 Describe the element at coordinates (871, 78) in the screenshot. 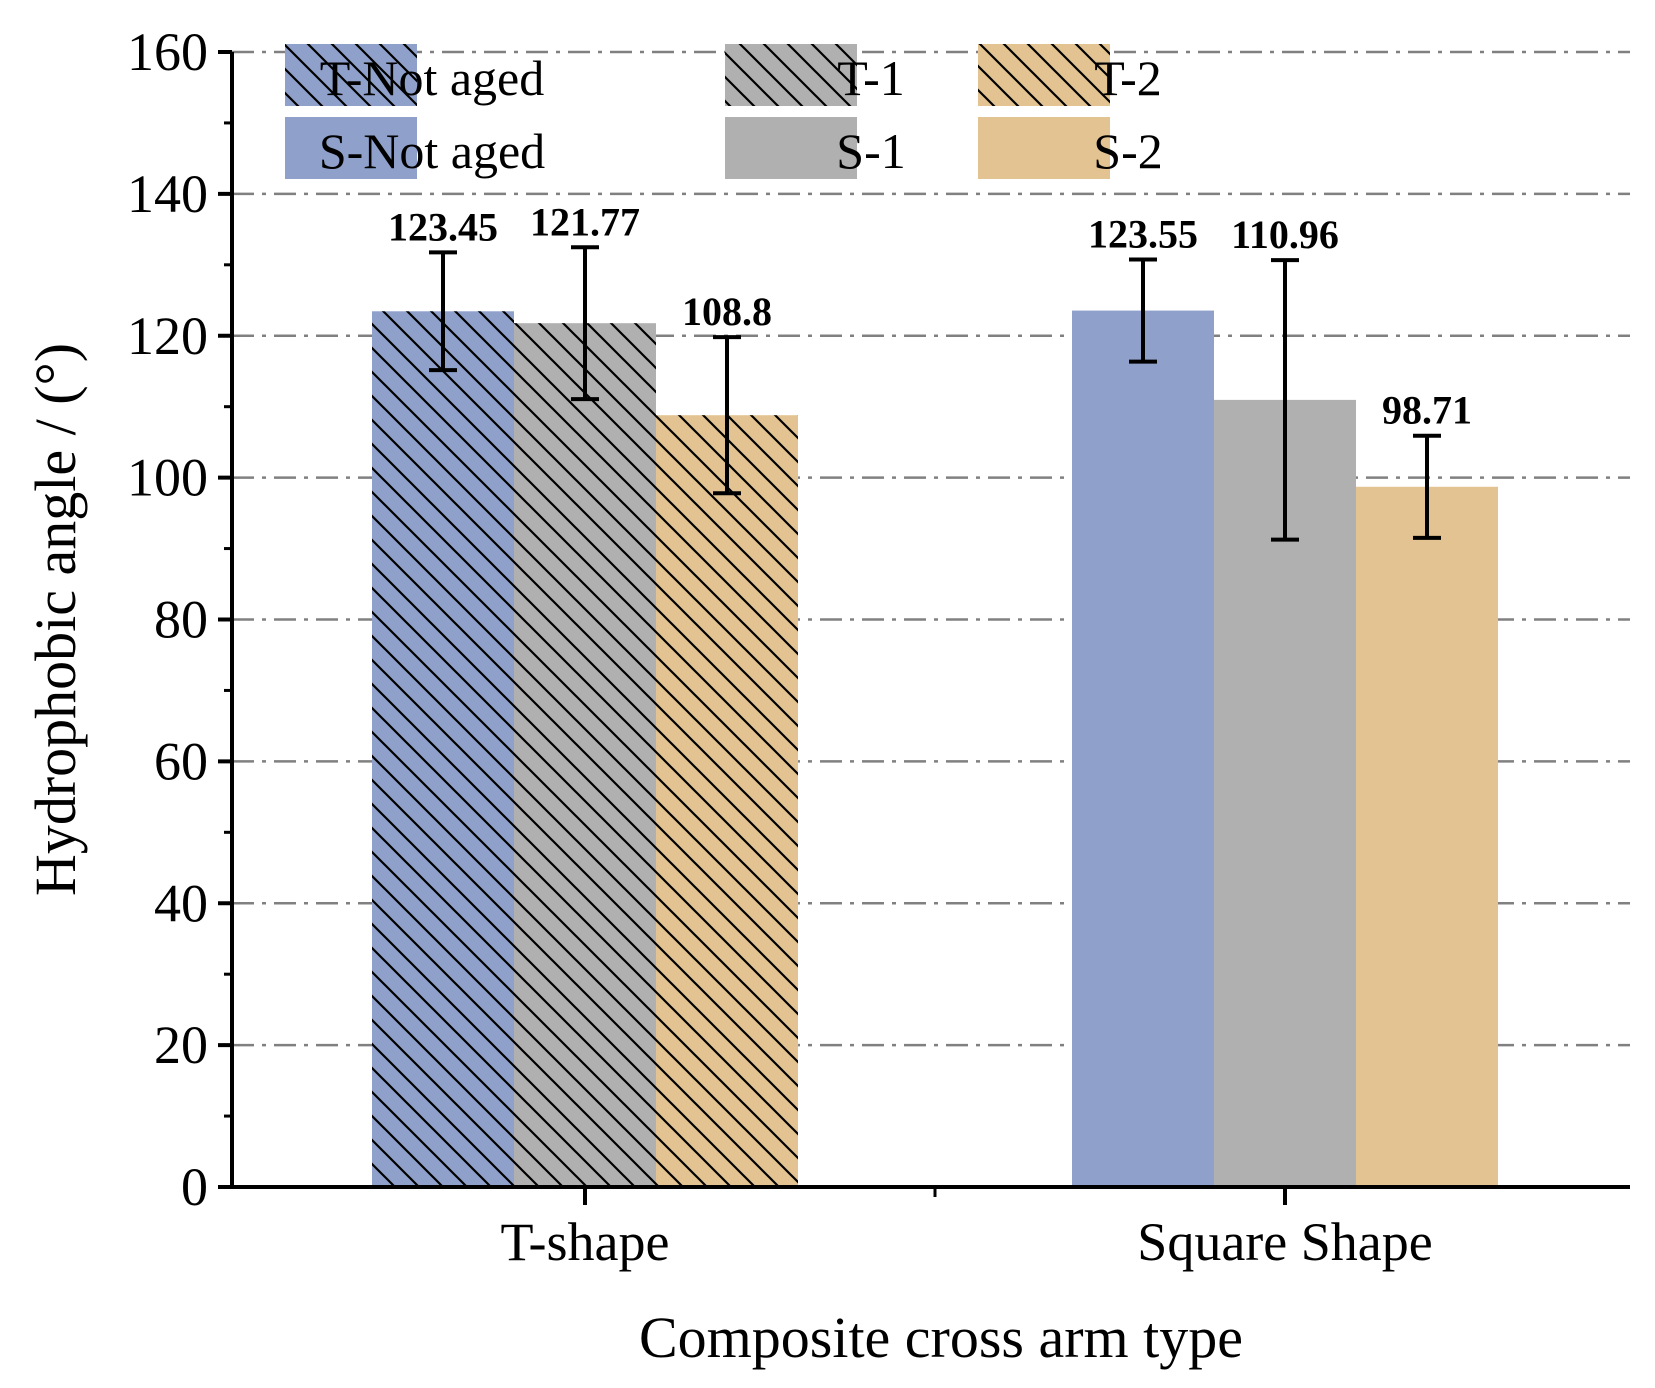

I see `legend-label: T-1` at that location.